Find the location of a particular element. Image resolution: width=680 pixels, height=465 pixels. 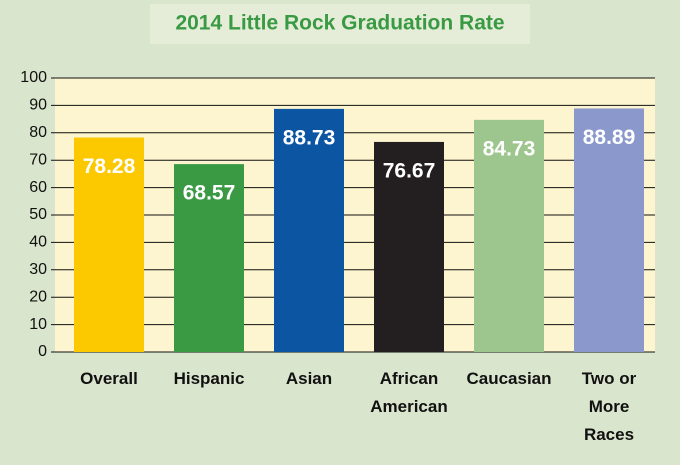

y-tick-label: 80 is located at coordinates (38, 132).